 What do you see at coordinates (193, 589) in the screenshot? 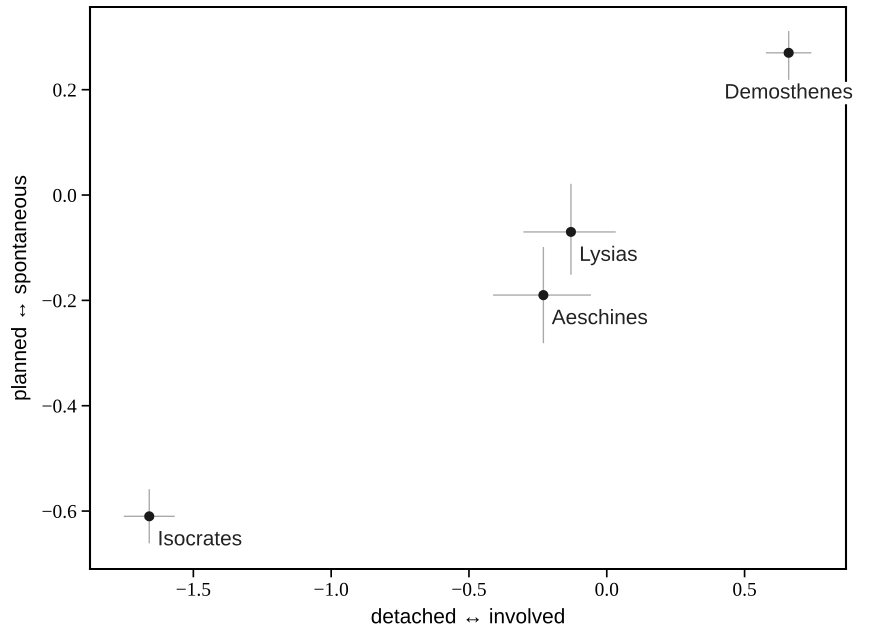
I see `x-tick-label: −1.5` at bounding box center [193, 589].